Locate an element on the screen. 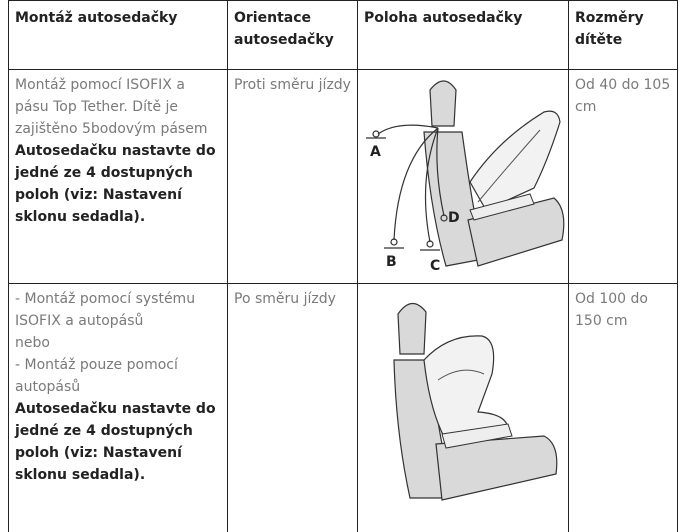 This screenshot has width=684, height=532. header-cell: Rozměry dítěte is located at coordinates (623, 35).